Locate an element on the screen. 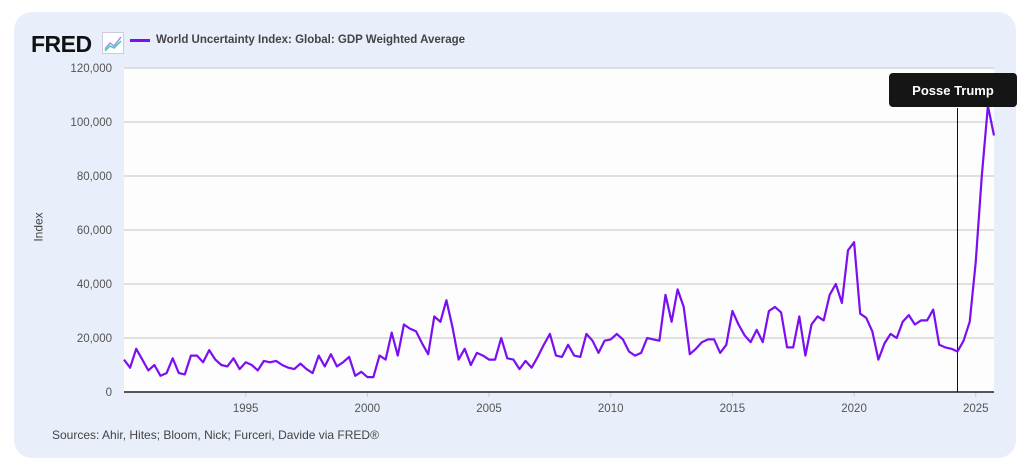 Image resolution: width=1024 pixels, height=464 pixels. x-tick-label: 2025 is located at coordinates (976, 409).